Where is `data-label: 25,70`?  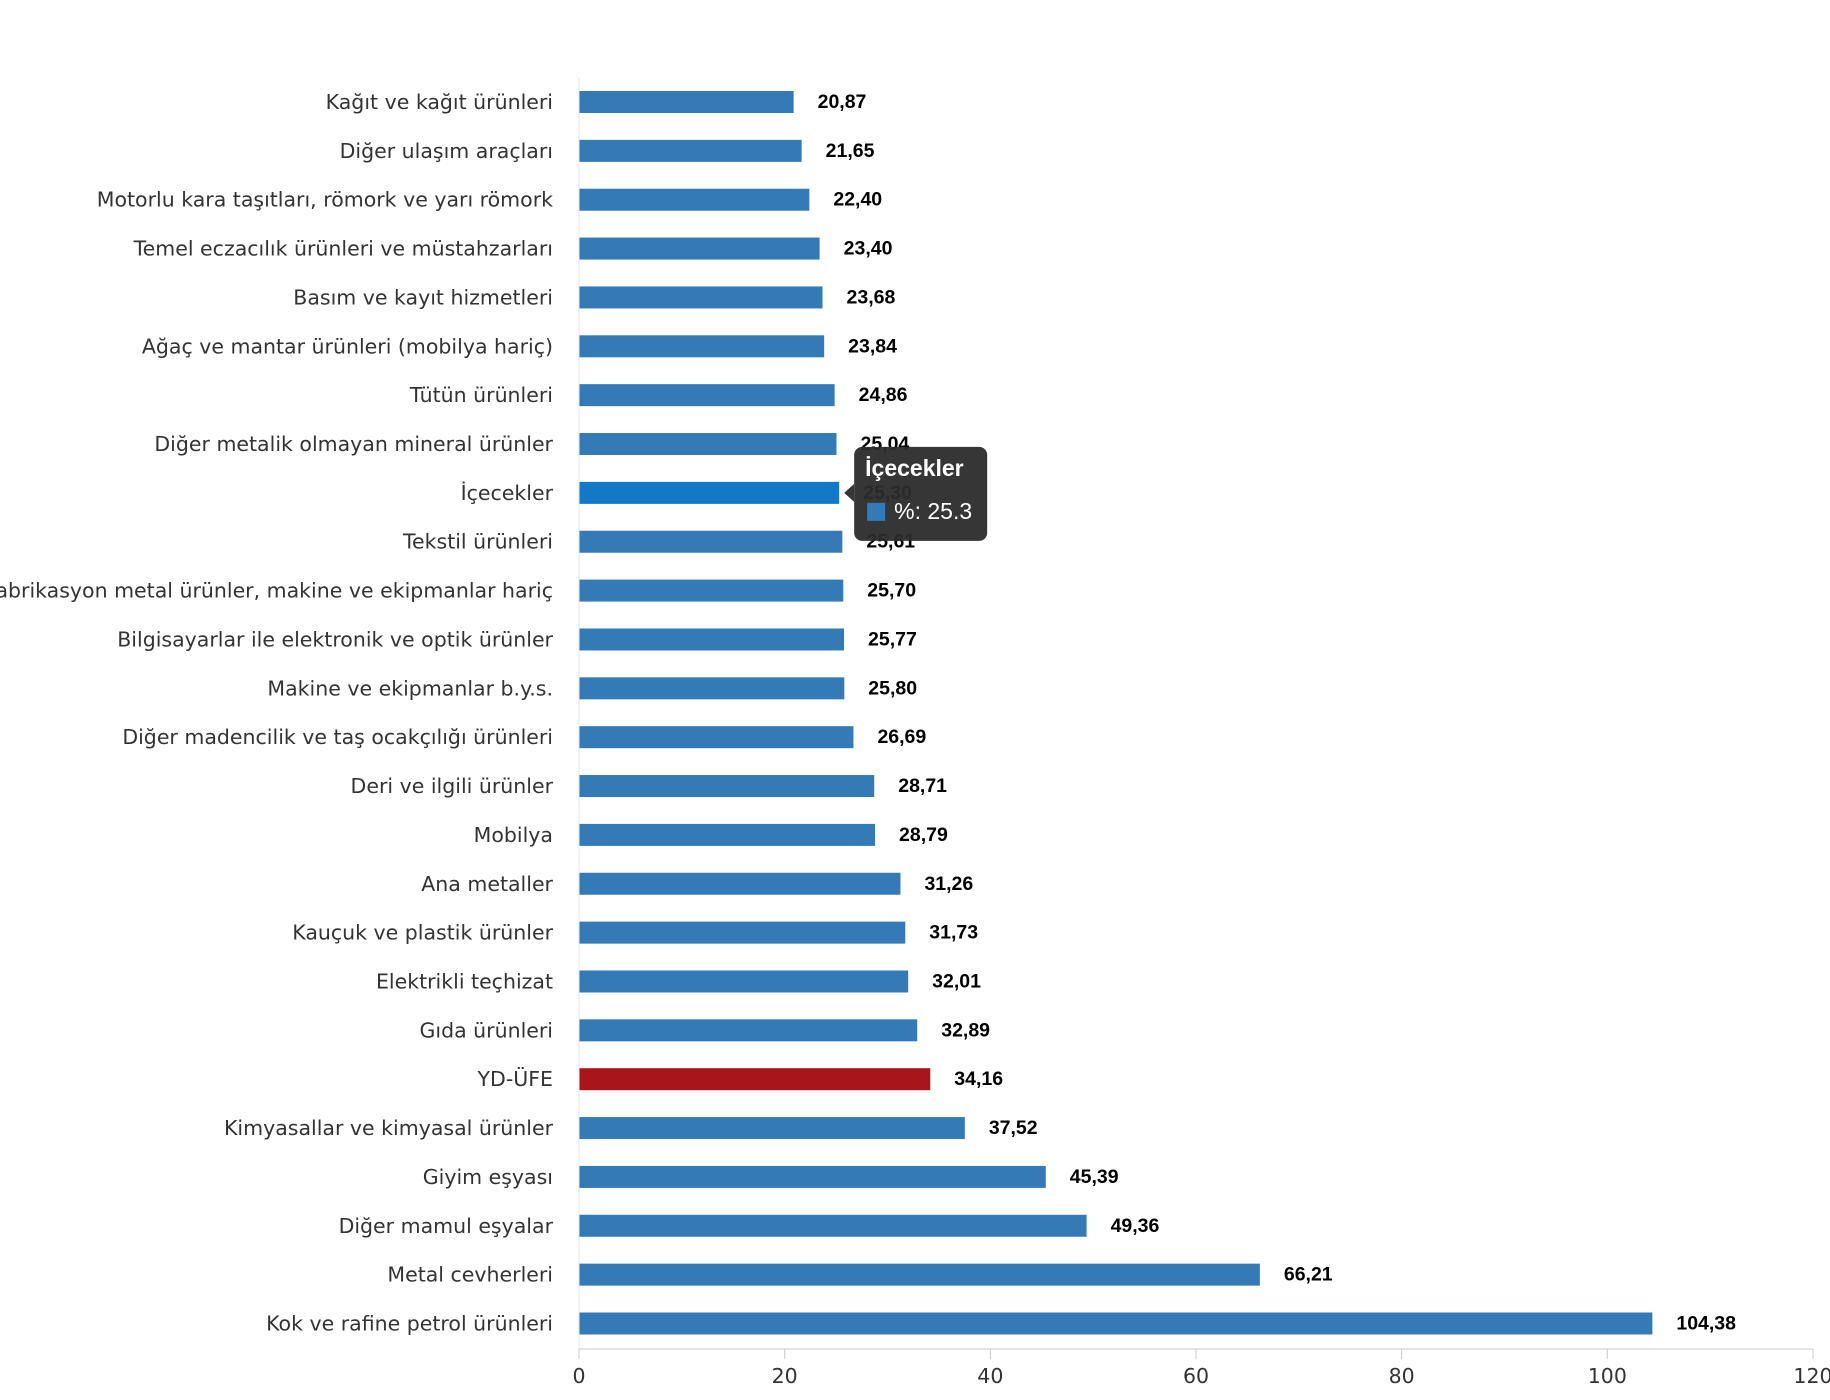 data-label: 25,70 is located at coordinates (891, 591).